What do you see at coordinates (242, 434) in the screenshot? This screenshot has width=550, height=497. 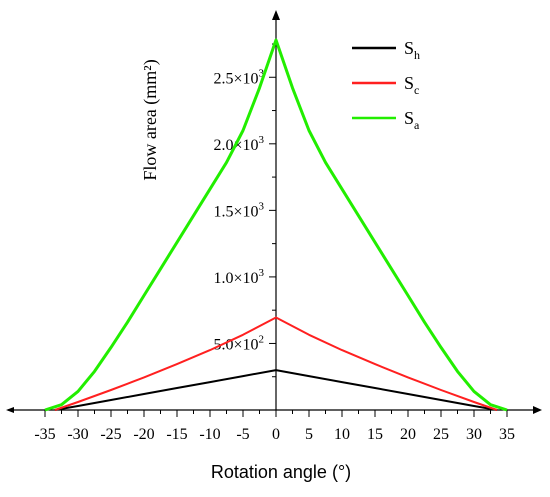 I see `x-tick-label: -5` at bounding box center [242, 434].